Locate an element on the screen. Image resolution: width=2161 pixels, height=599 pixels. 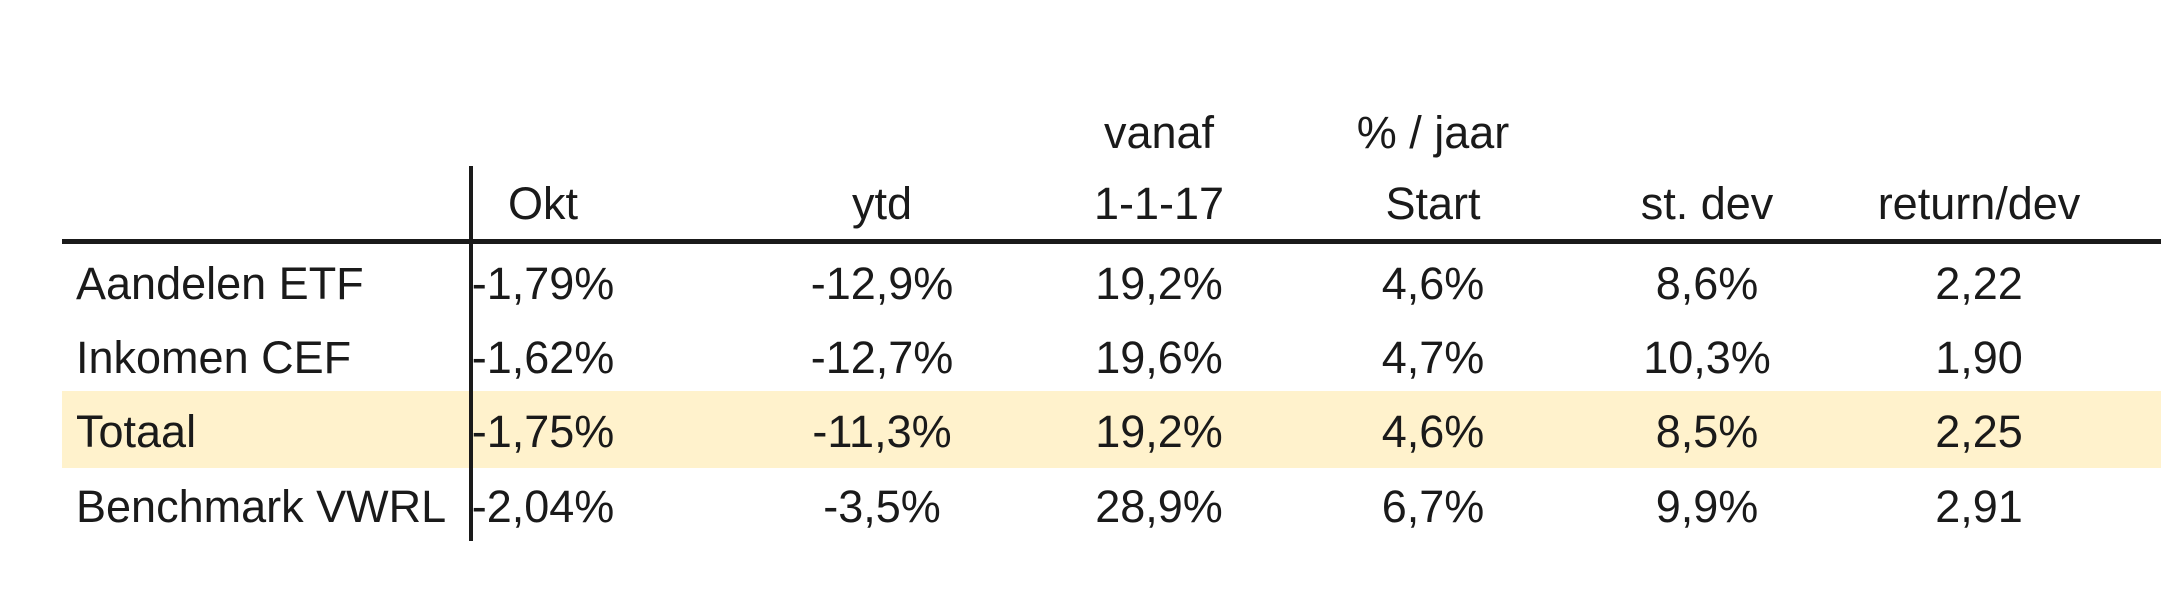
table-cell: 28,9% is located at coordinates (1159, 506).